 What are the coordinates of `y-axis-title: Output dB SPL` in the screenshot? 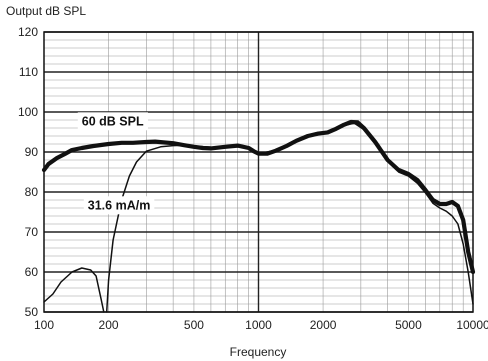 It's located at (46, 11).